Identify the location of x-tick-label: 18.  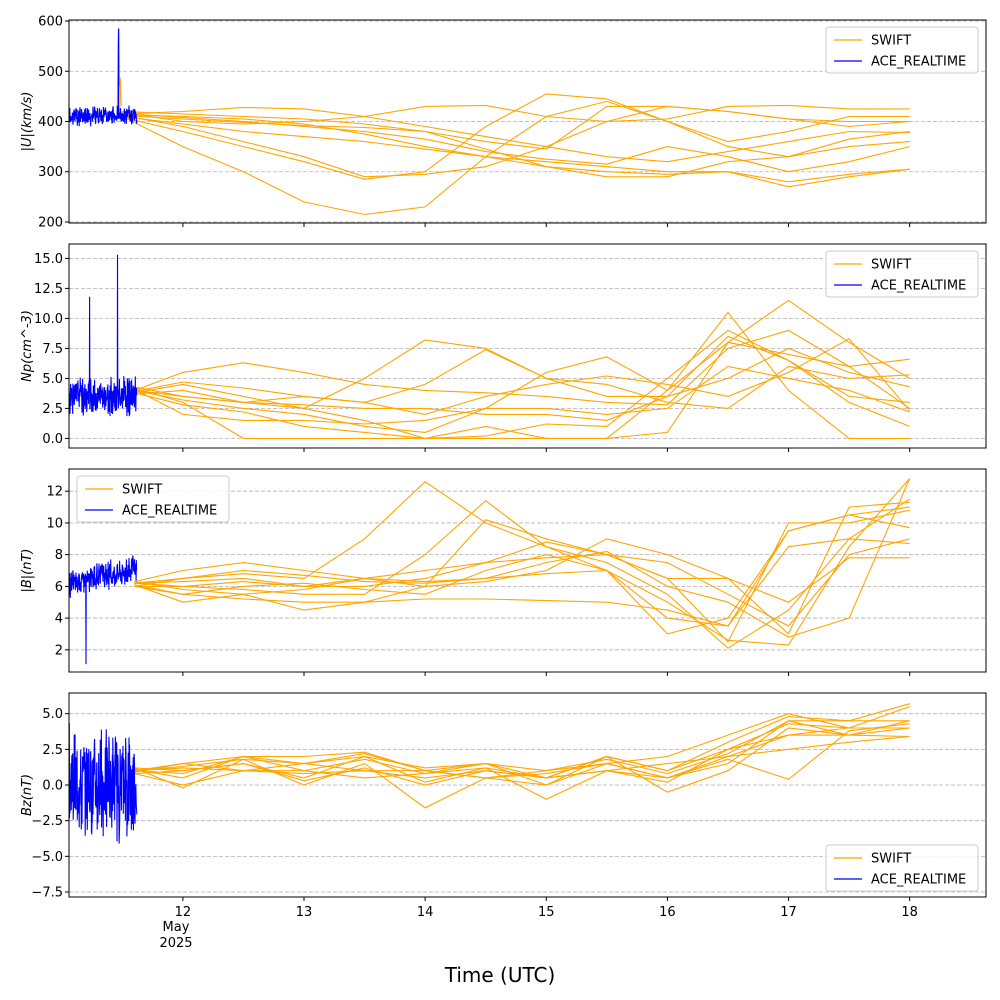
(909, 912).